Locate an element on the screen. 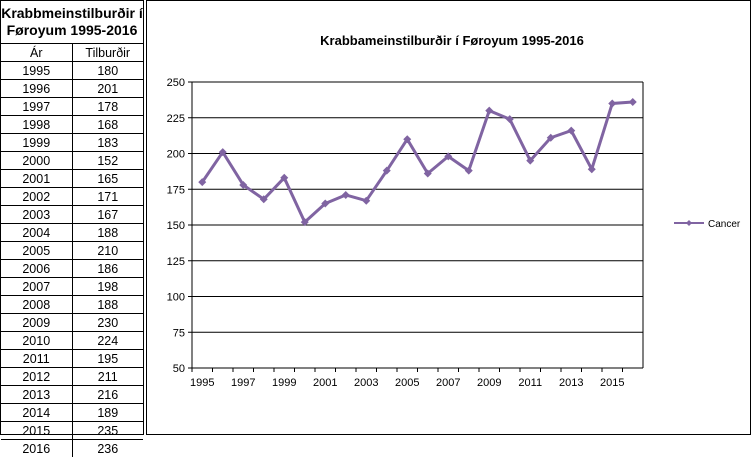 The width and height of the screenshot is (752, 457). table-cell-year: 2001 is located at coordinates (36, 179).